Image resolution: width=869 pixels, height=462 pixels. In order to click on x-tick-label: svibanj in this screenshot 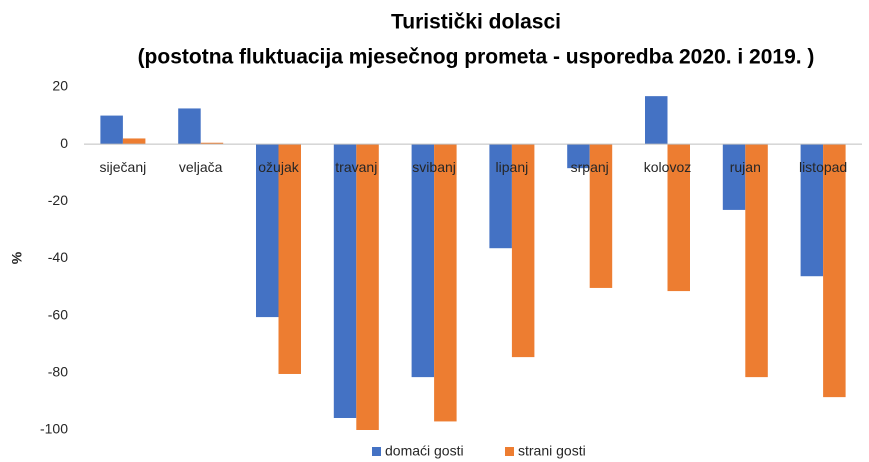, I will do `click(434, 167)`.